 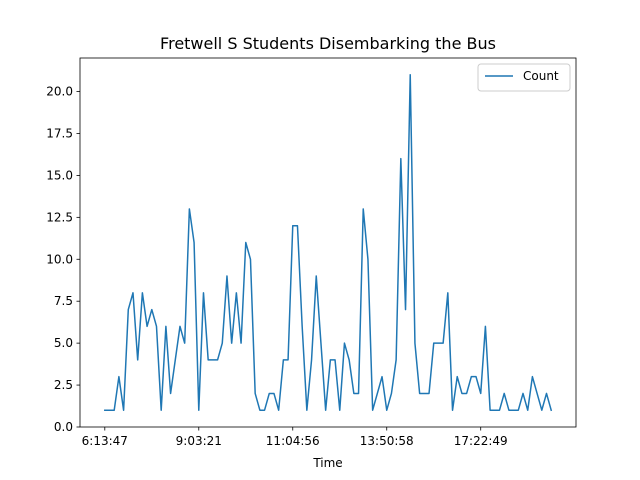 I want to click on x-axis-label: Time, so click(x=327, y=463).